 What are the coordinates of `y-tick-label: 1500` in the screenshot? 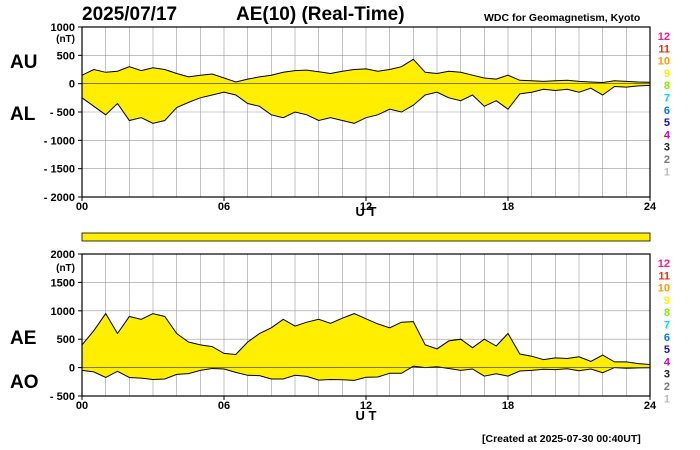 It's located at (63, 283).